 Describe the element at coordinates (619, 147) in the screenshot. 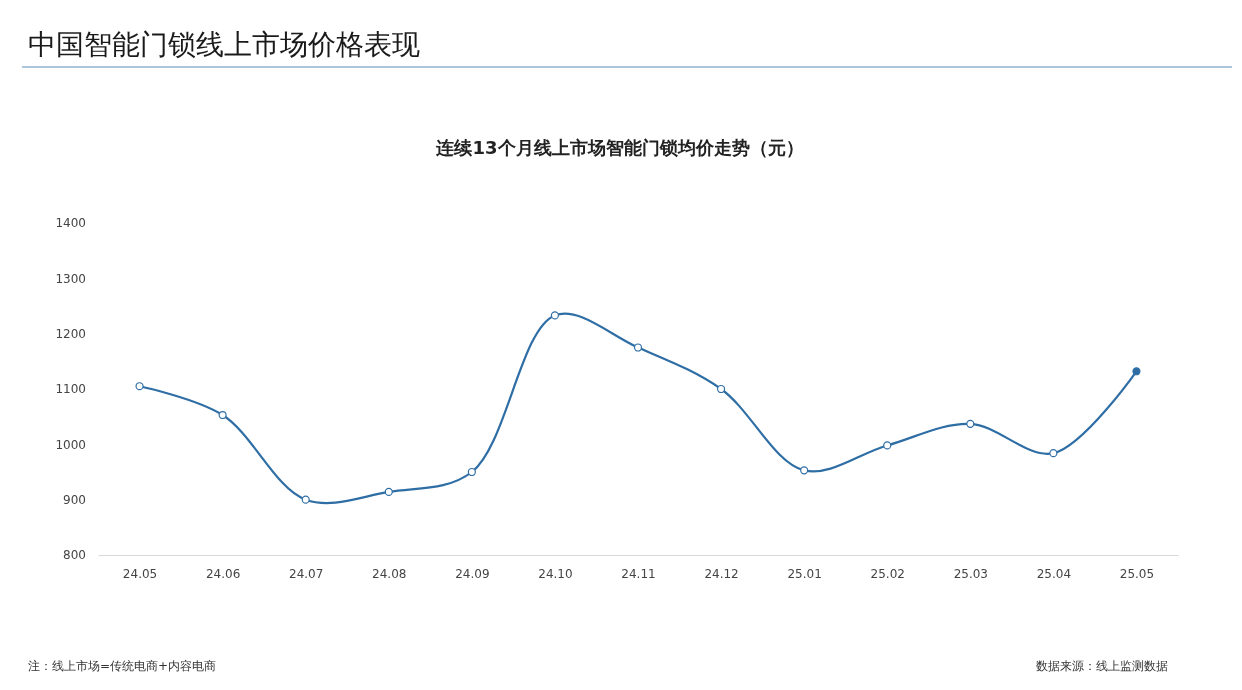

I see `chart-subtitle: 连续13个月线上市场智能门锁均价走势（元）` at that location.